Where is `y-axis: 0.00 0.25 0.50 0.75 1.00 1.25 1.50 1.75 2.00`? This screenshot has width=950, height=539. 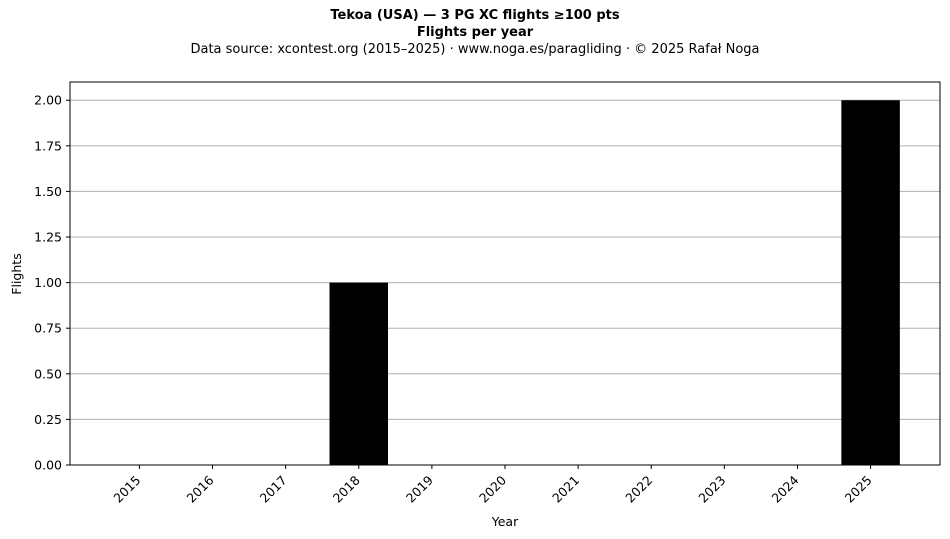 y-axis: 0.00 0.25 0.50 0.75 1.00 1.25 1.50 1.75 2.00 is located at coordinates (52, 283).